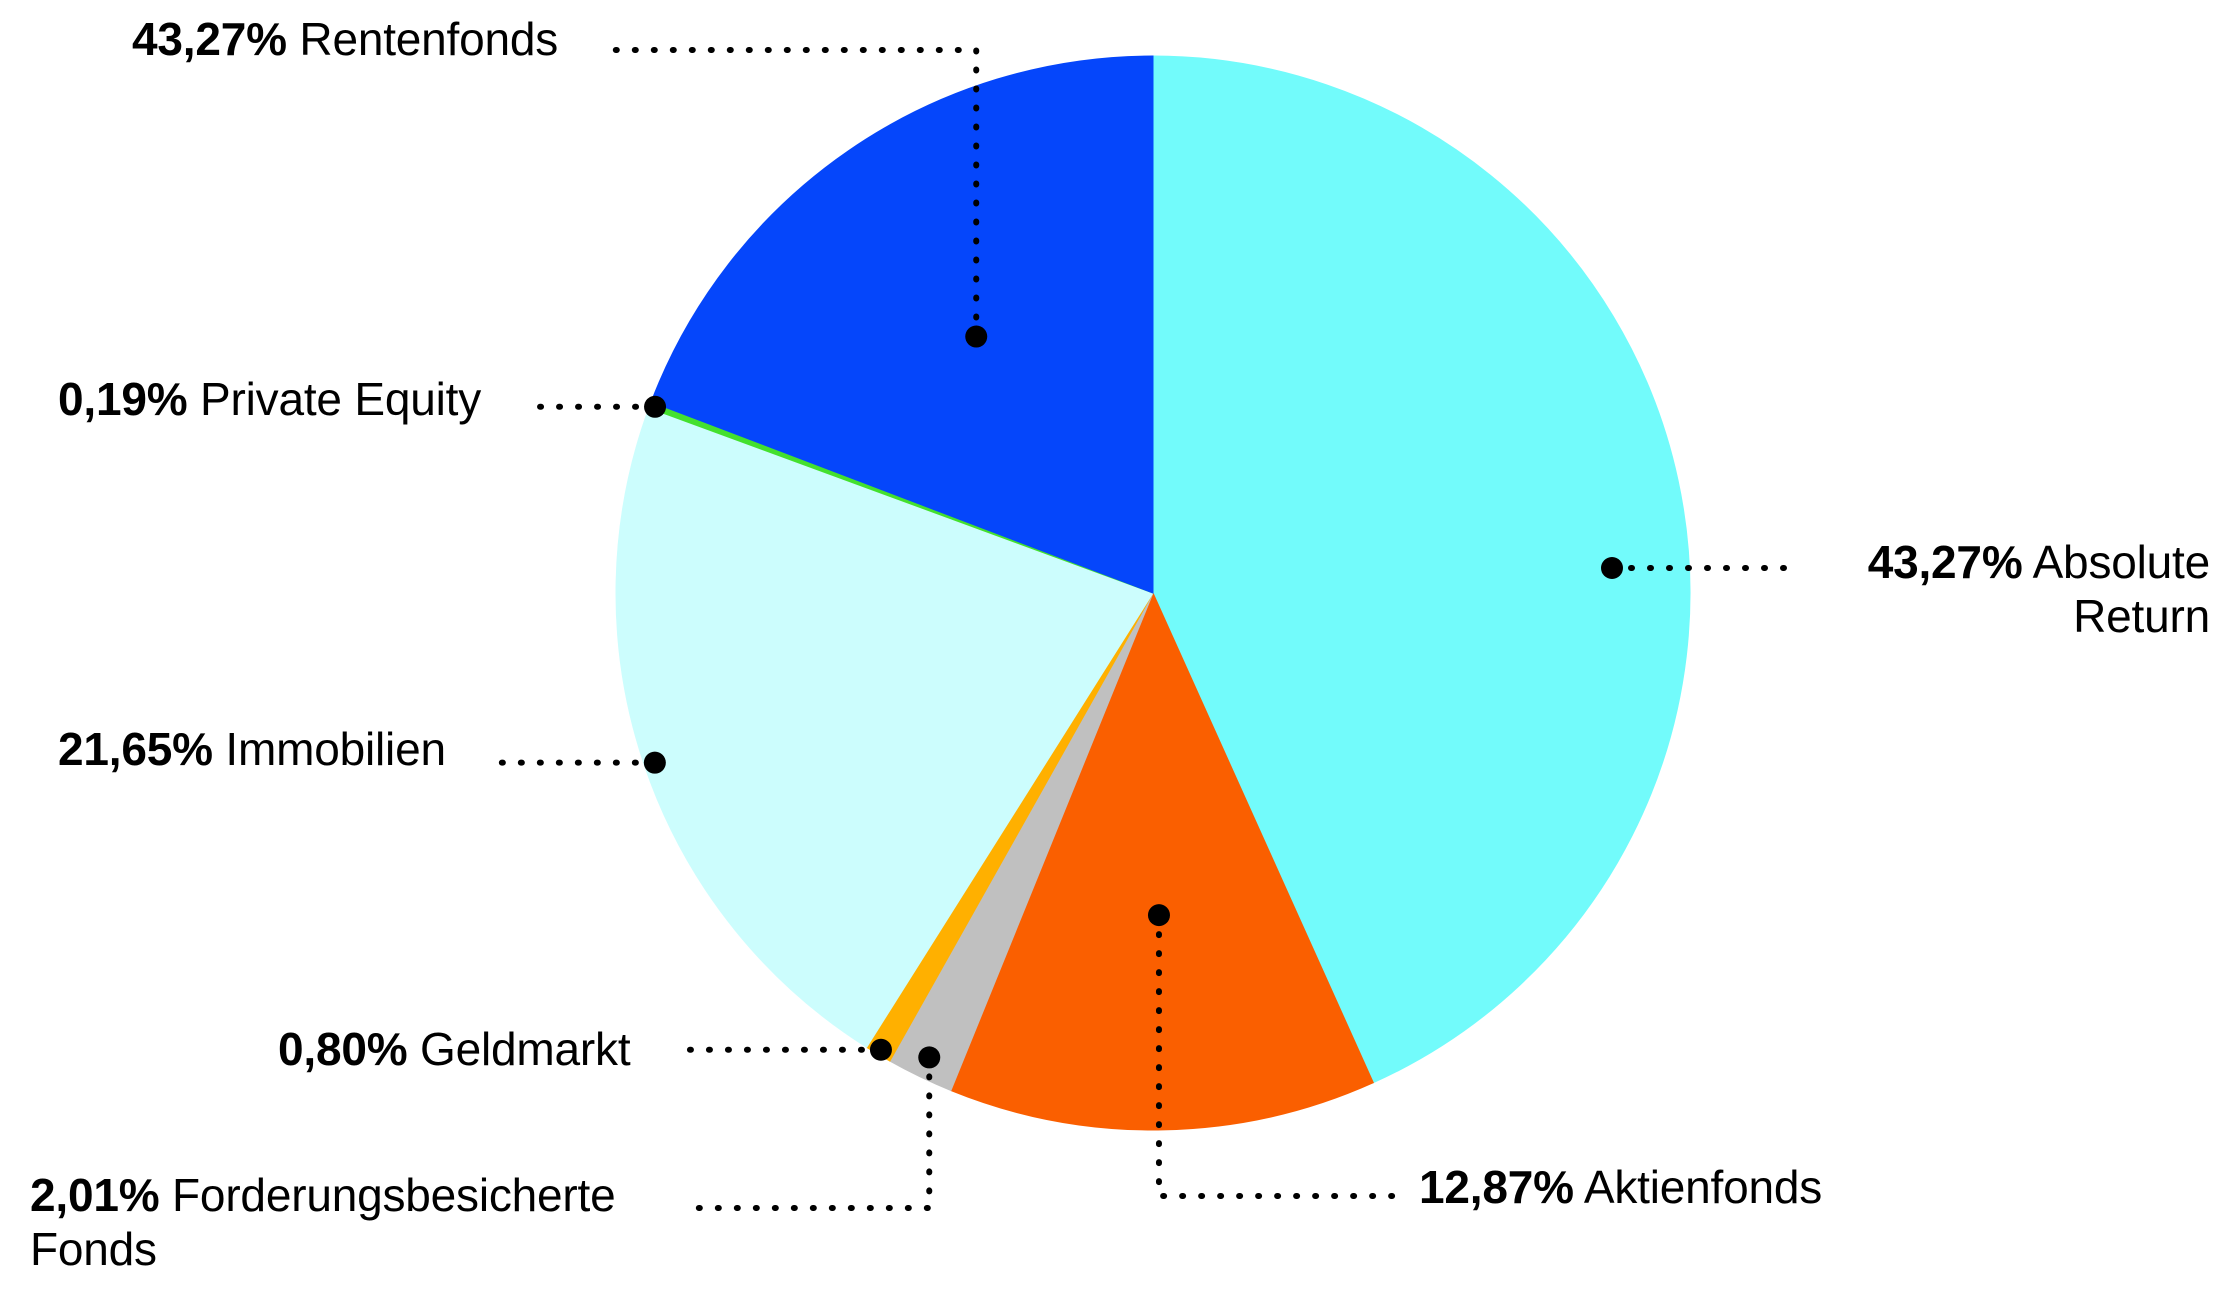 Image resolution: width=2213 pixels, height=1292 pixels. I want to click on pie-label-private-equity-value: 0,19%, so click(123, 399).